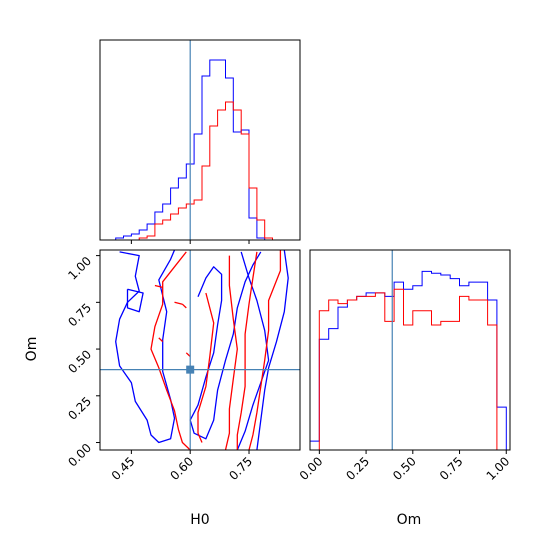  I want to click on truth-marker, so click(190, 369).